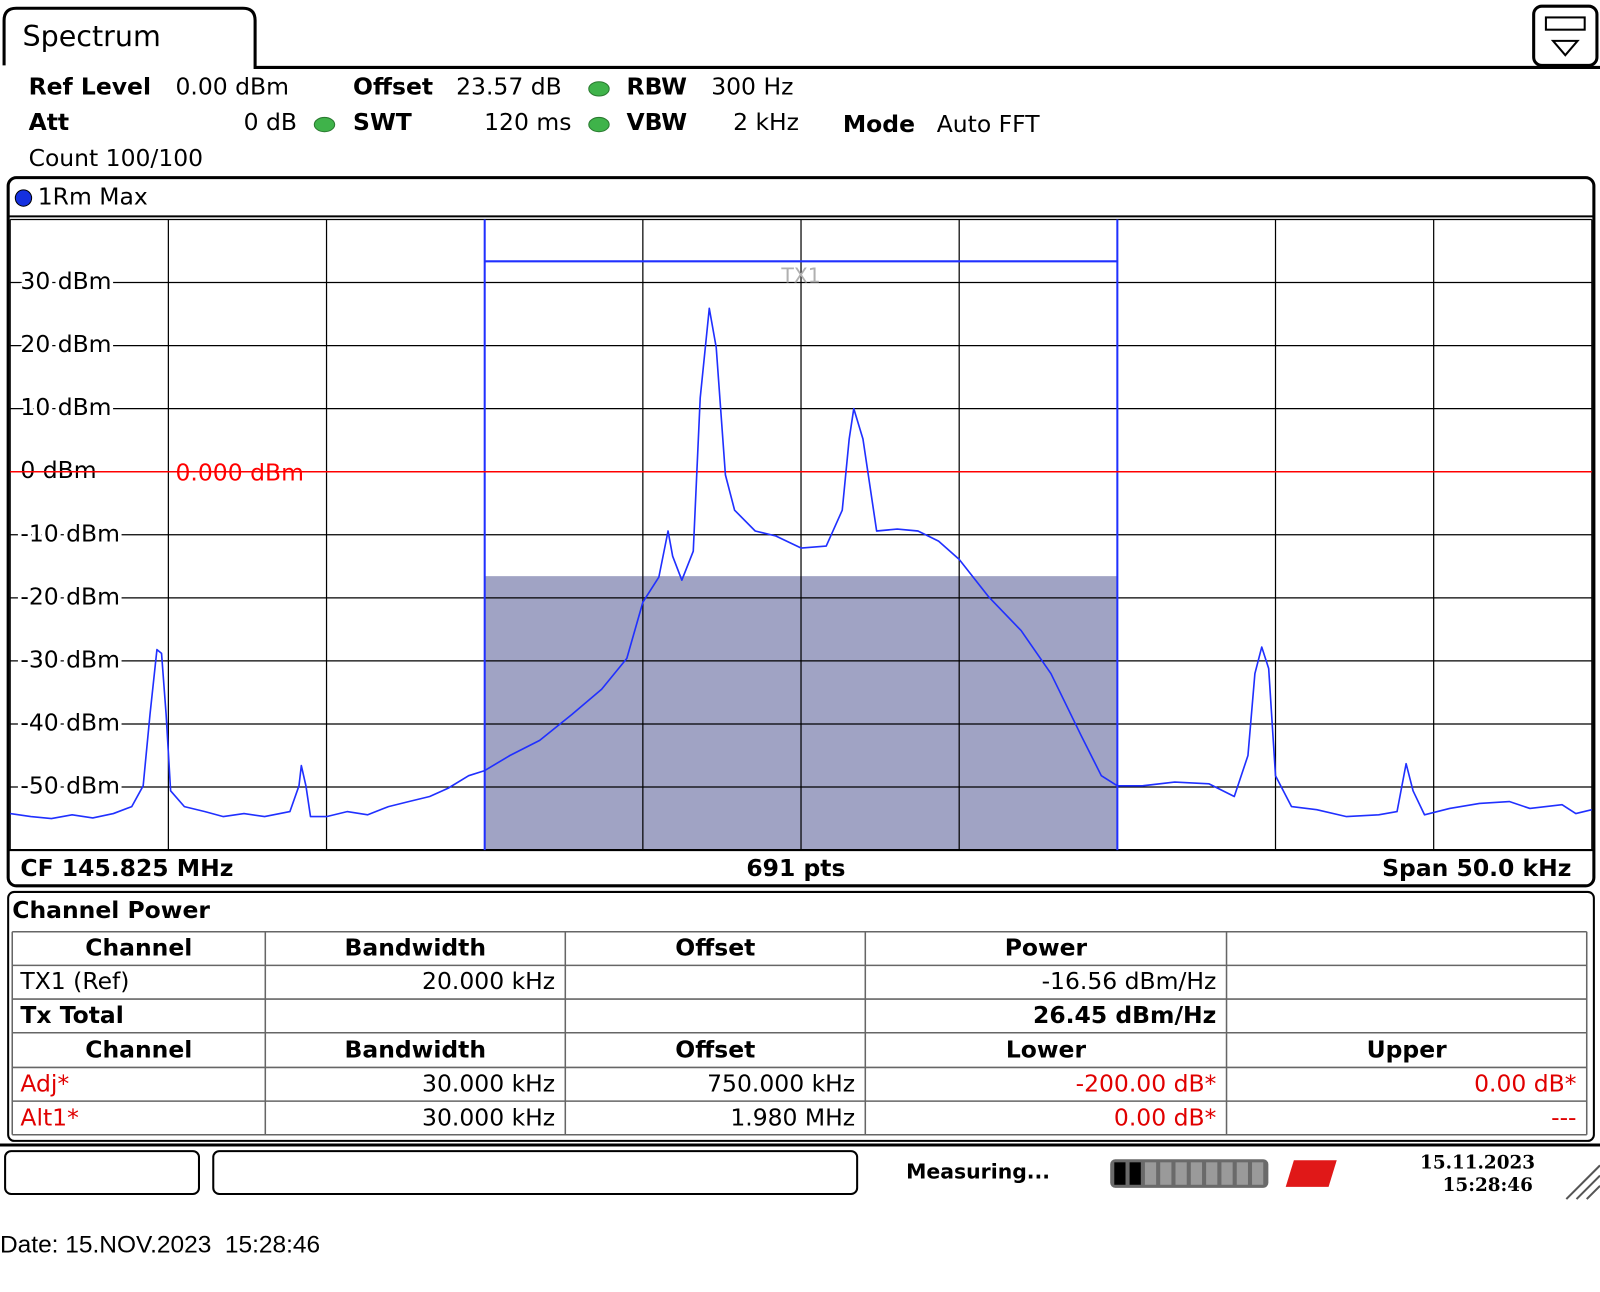  I want to click on span: Span 50.0 kHz, so click(1476, 868).